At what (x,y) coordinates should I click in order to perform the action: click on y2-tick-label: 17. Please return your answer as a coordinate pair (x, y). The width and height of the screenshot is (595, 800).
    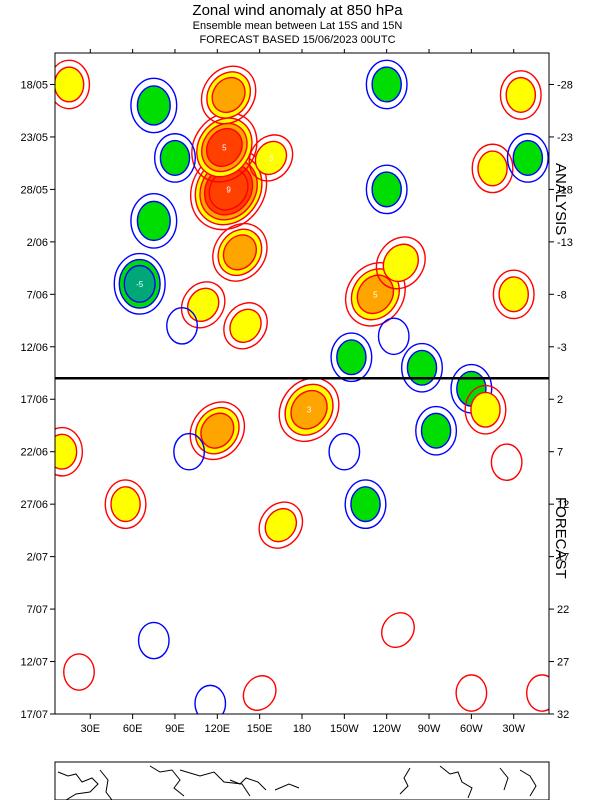
    Looking at the image, I should click on (563, 558).